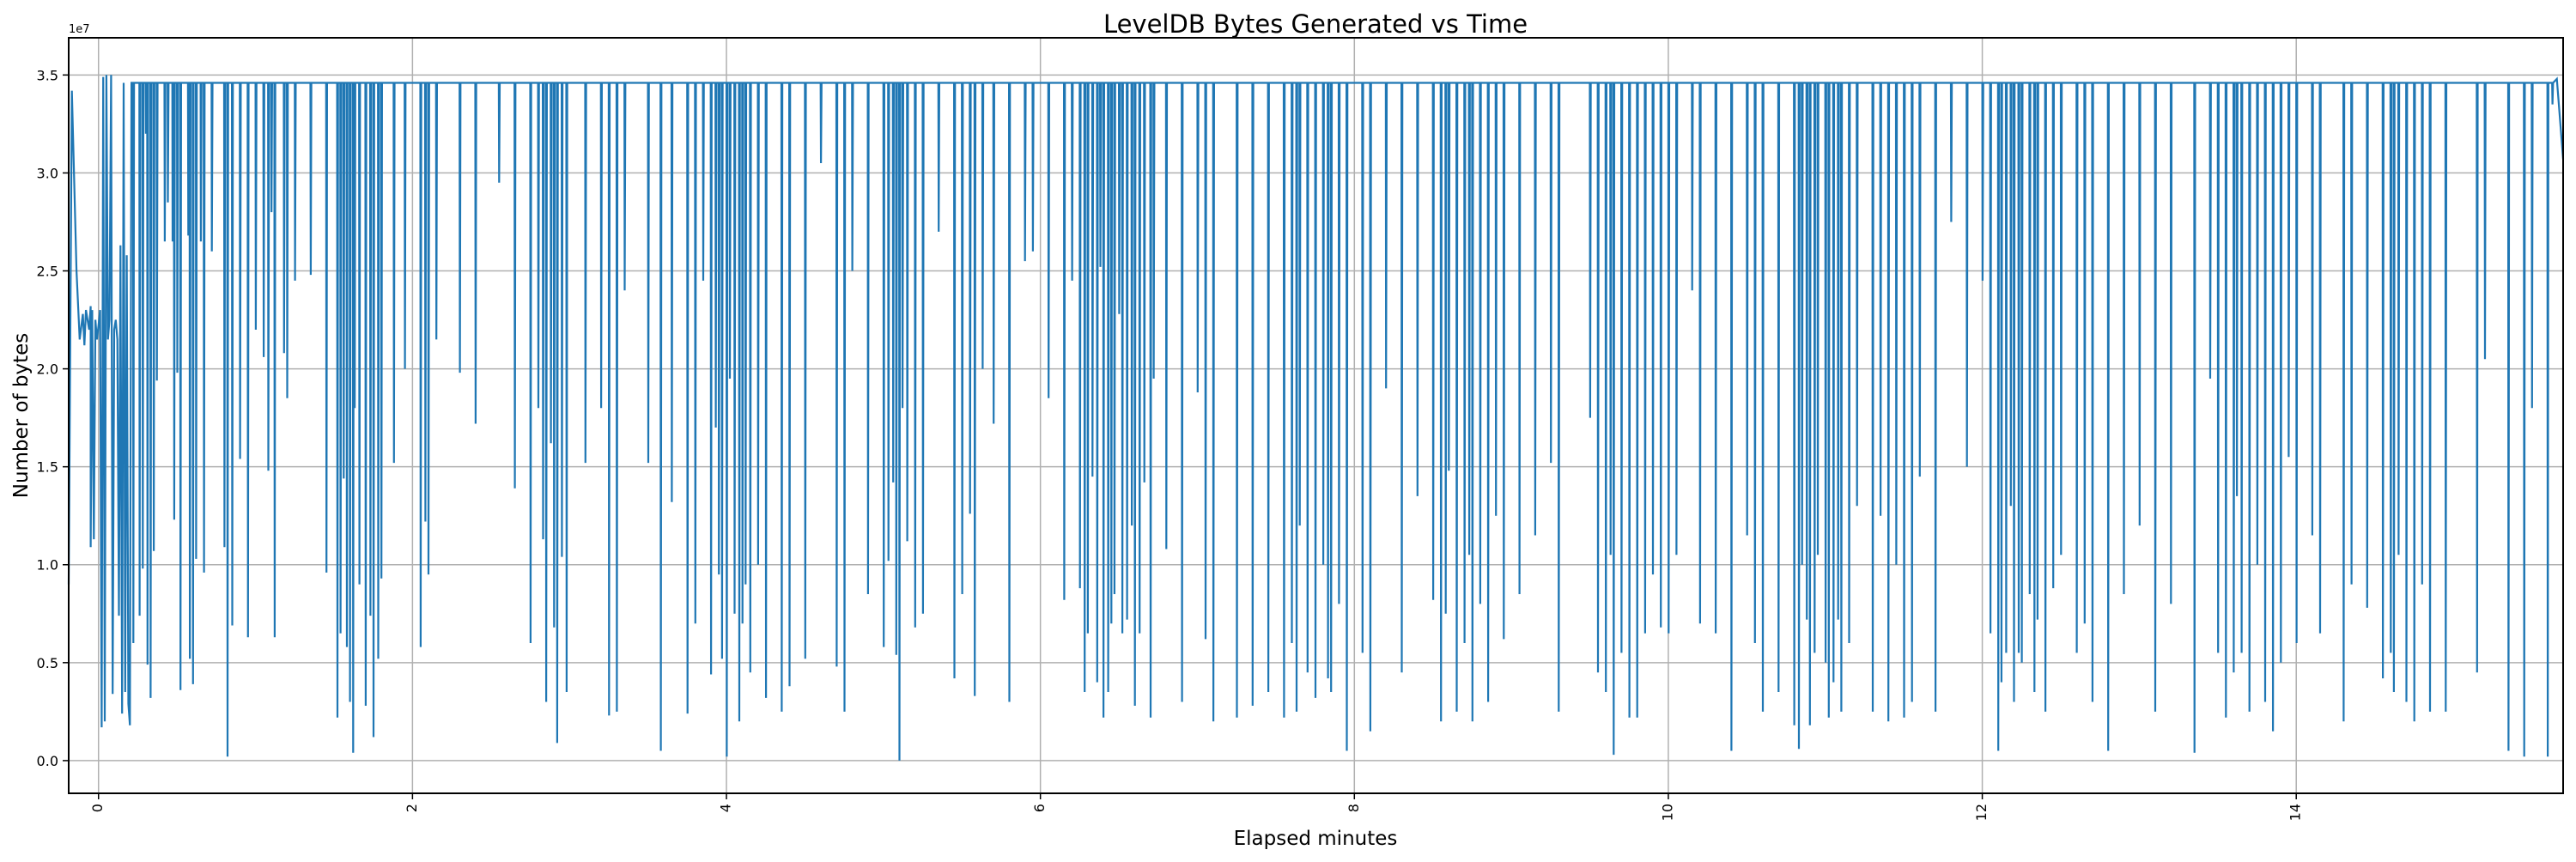  Describe the element at coordinates (79, 29) in the screenshot. I see `y-offset-label: 1e7` at that location.